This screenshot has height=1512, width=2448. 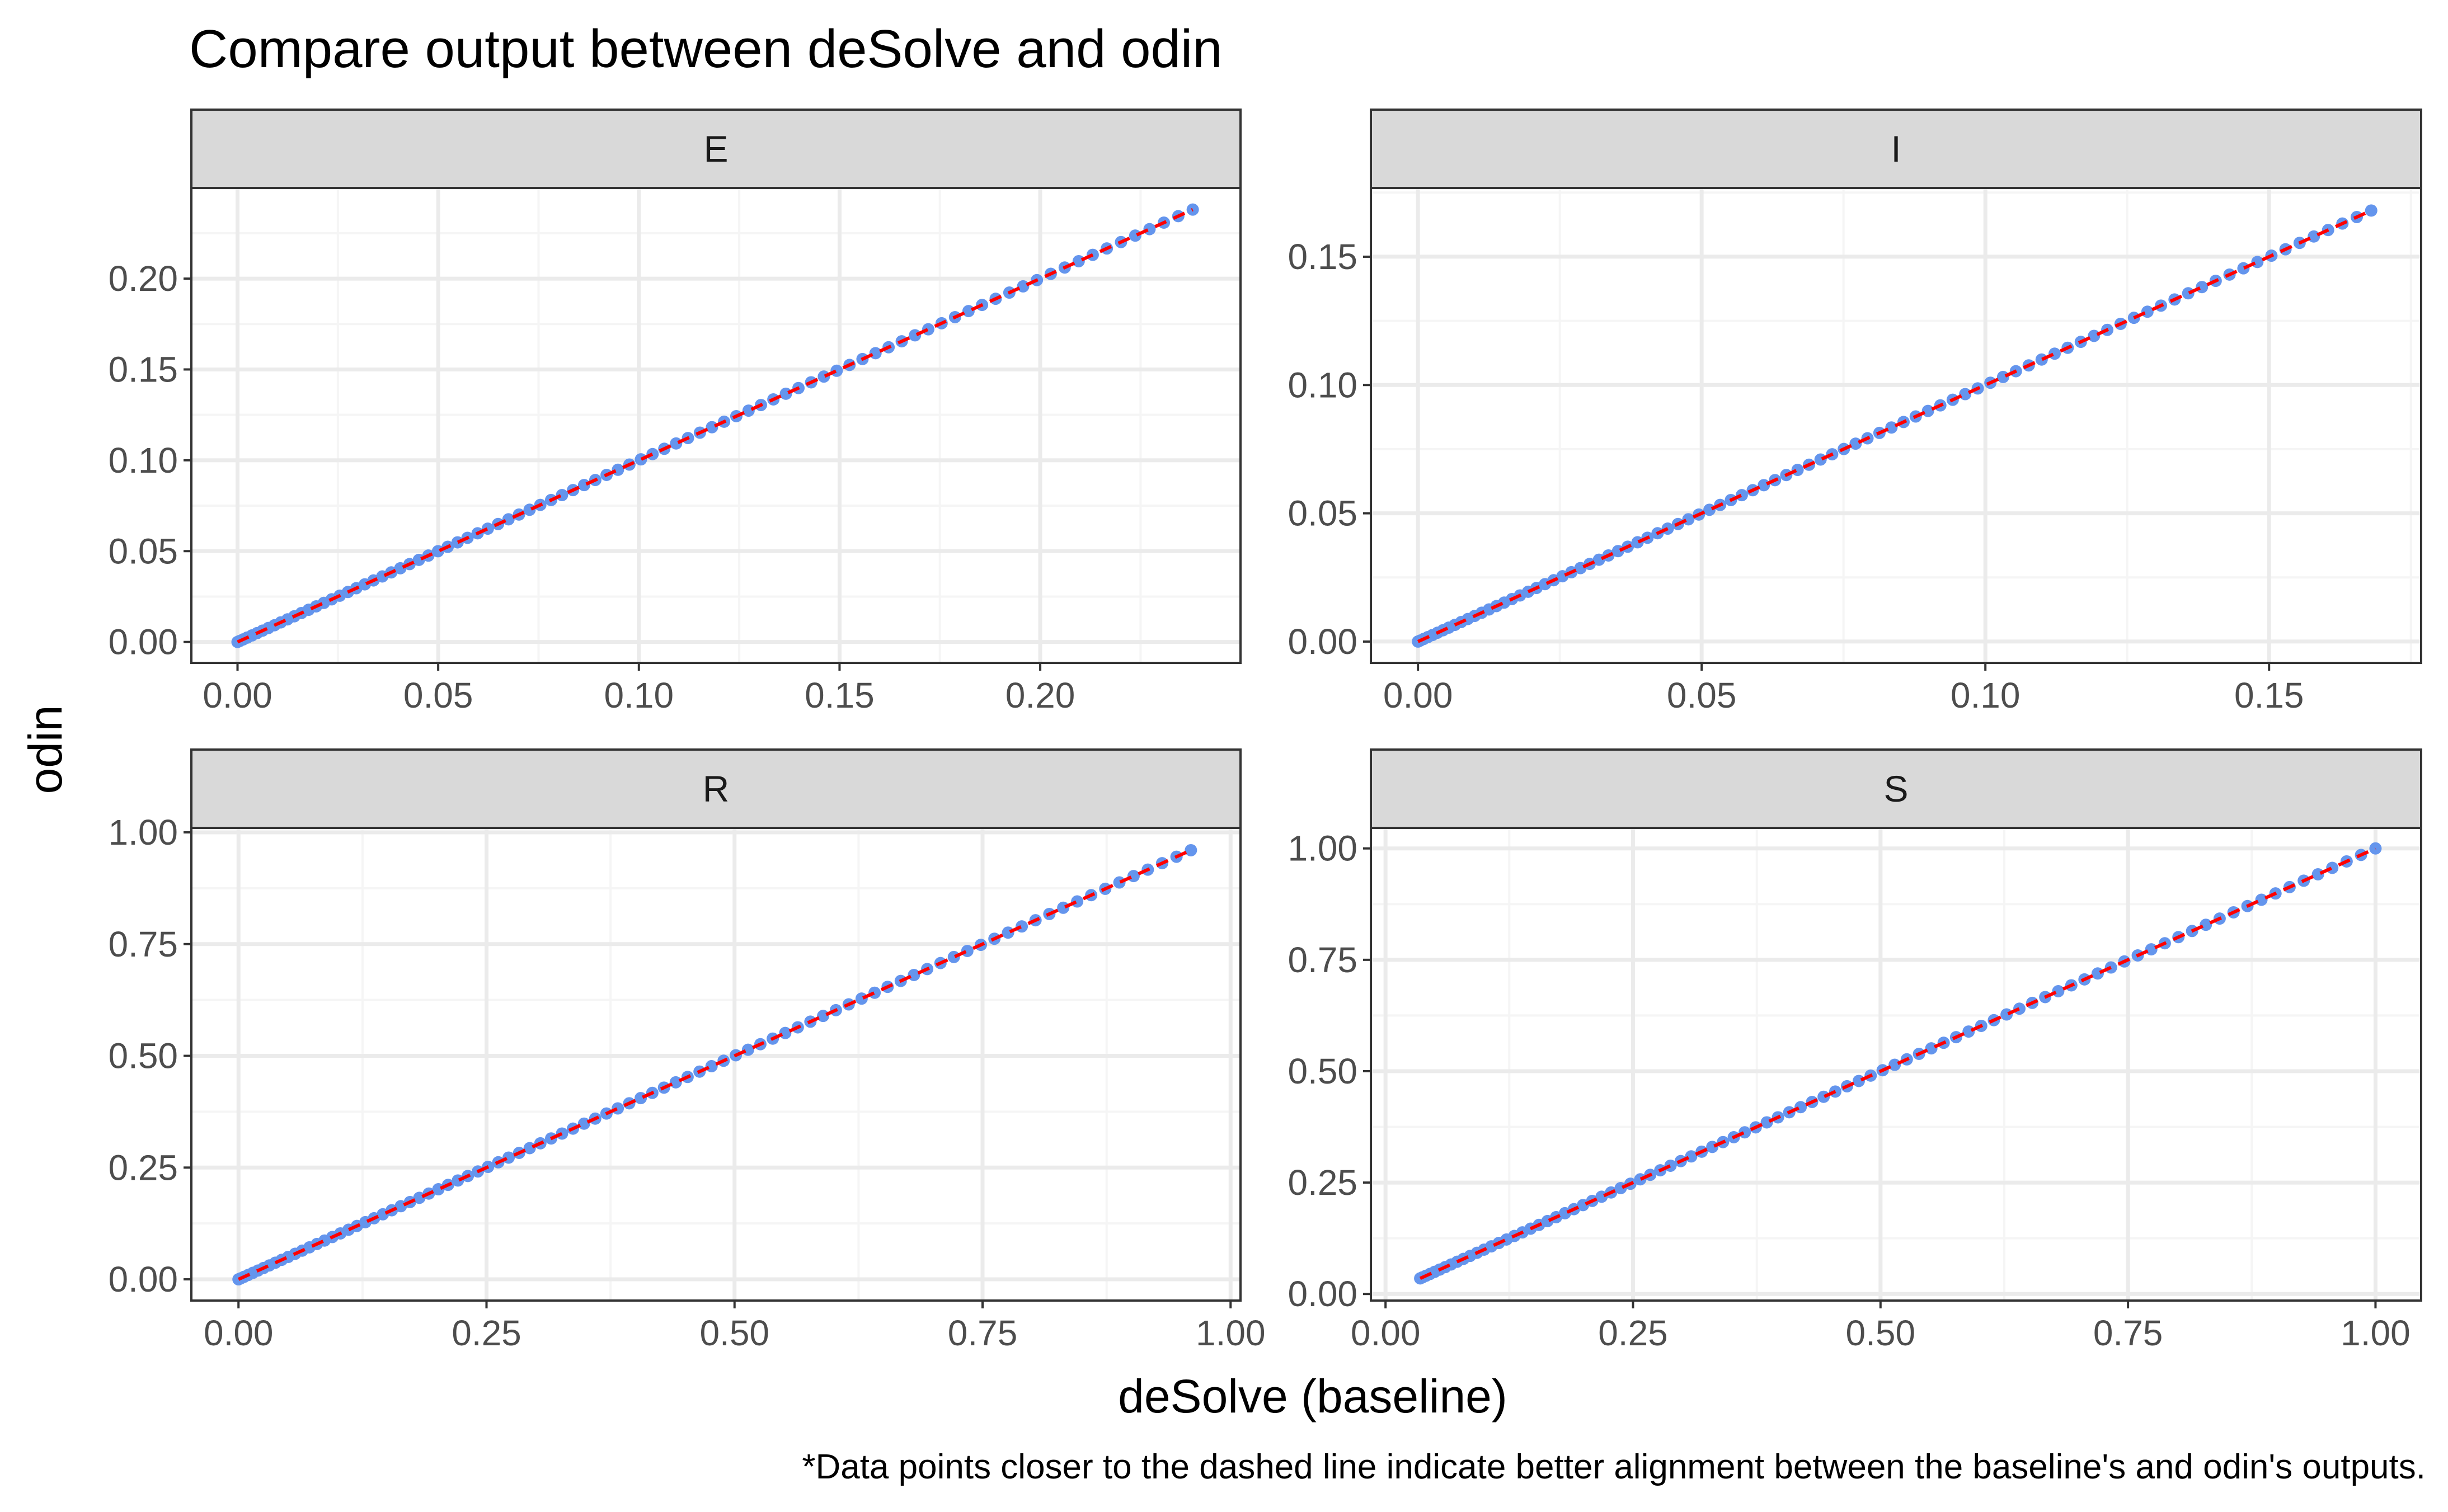 What do you see at coordinates (706, 49) in the screenshot?
I see `chart-title: Compare output between deSolve and odin` at bounding box center [706, 49].